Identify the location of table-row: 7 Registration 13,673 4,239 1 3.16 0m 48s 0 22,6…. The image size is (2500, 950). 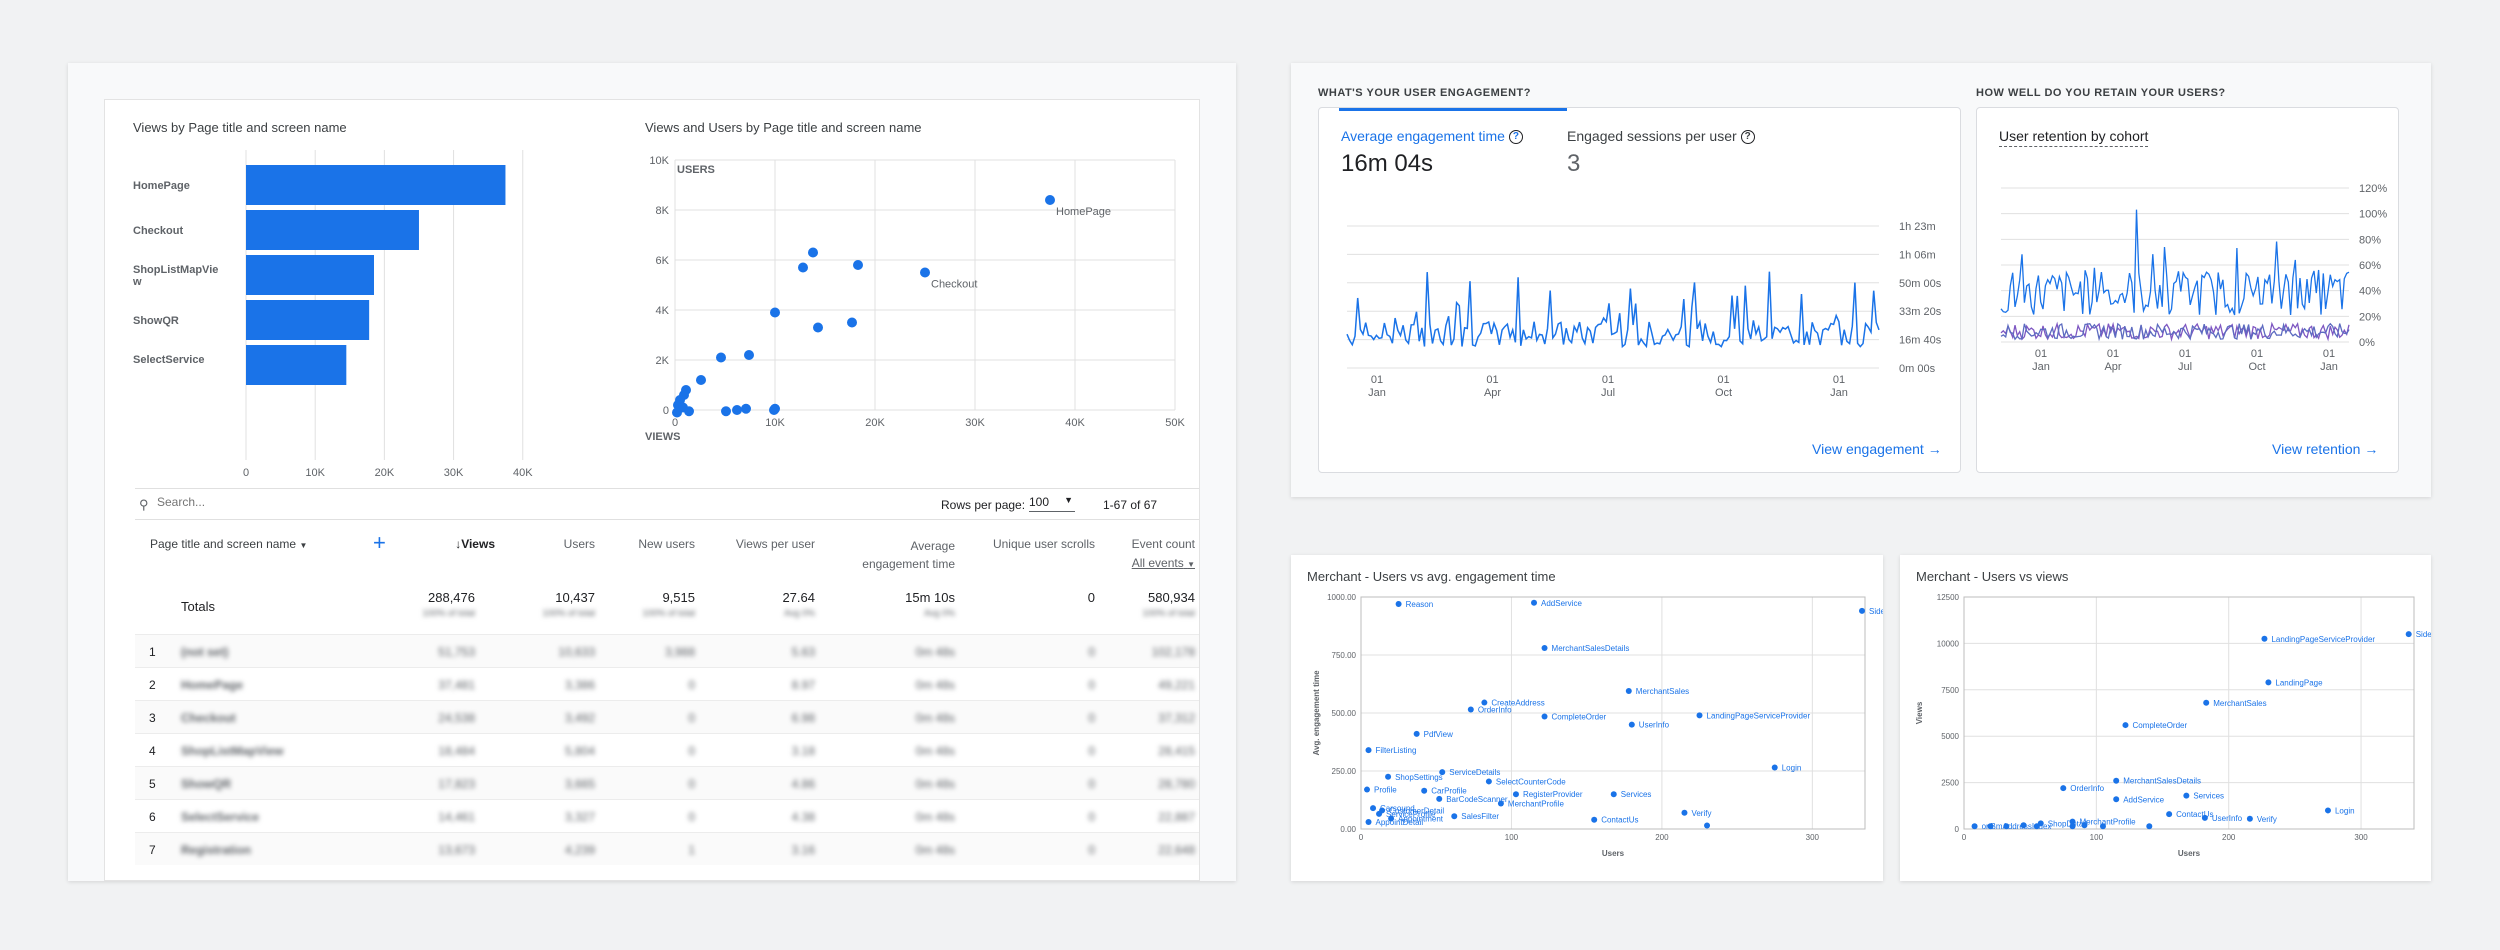
(667, 848).